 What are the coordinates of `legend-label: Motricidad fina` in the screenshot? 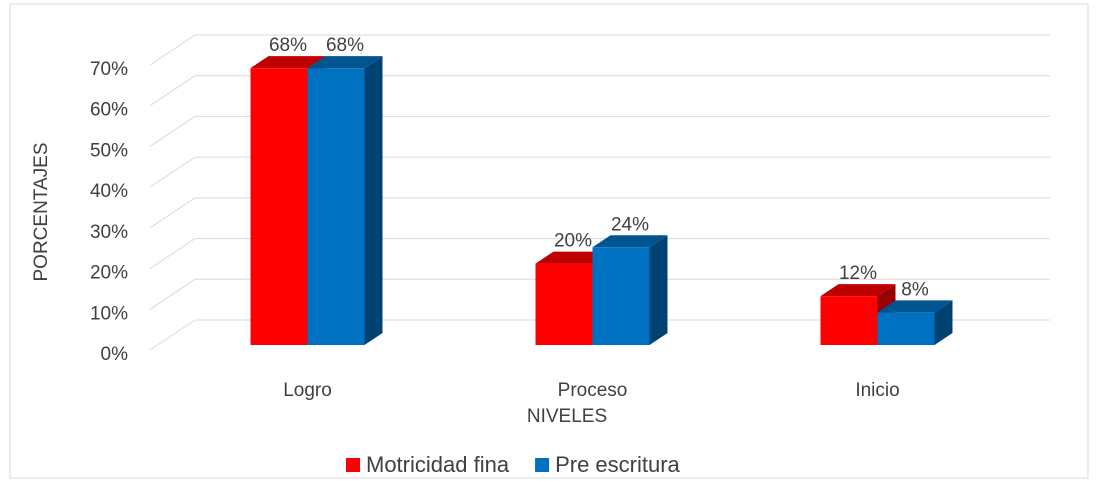 It's located at (438, 464).